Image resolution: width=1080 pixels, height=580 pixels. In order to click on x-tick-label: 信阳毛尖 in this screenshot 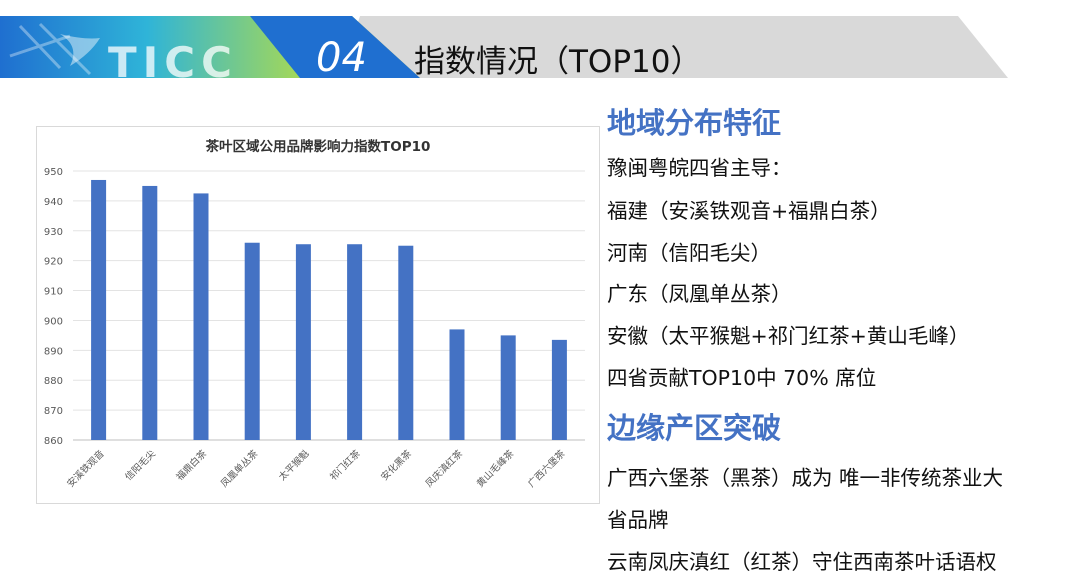, I will do `click(141, 465)`.